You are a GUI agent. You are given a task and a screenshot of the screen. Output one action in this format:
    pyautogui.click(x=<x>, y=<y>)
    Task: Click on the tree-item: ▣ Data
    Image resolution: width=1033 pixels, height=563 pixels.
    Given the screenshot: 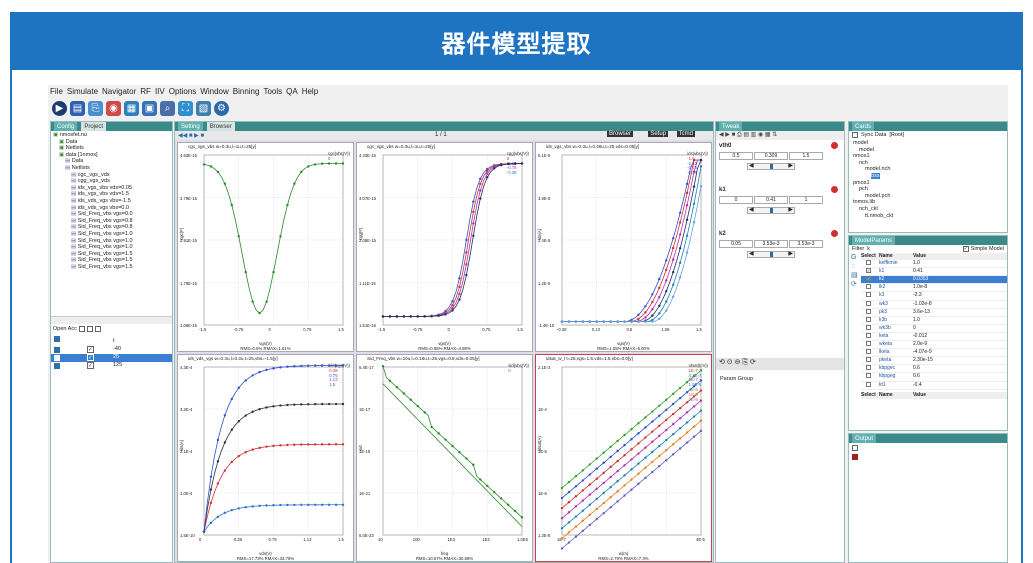 What is the action you would take?
    pyautogui.click(x=111, y=142)
    